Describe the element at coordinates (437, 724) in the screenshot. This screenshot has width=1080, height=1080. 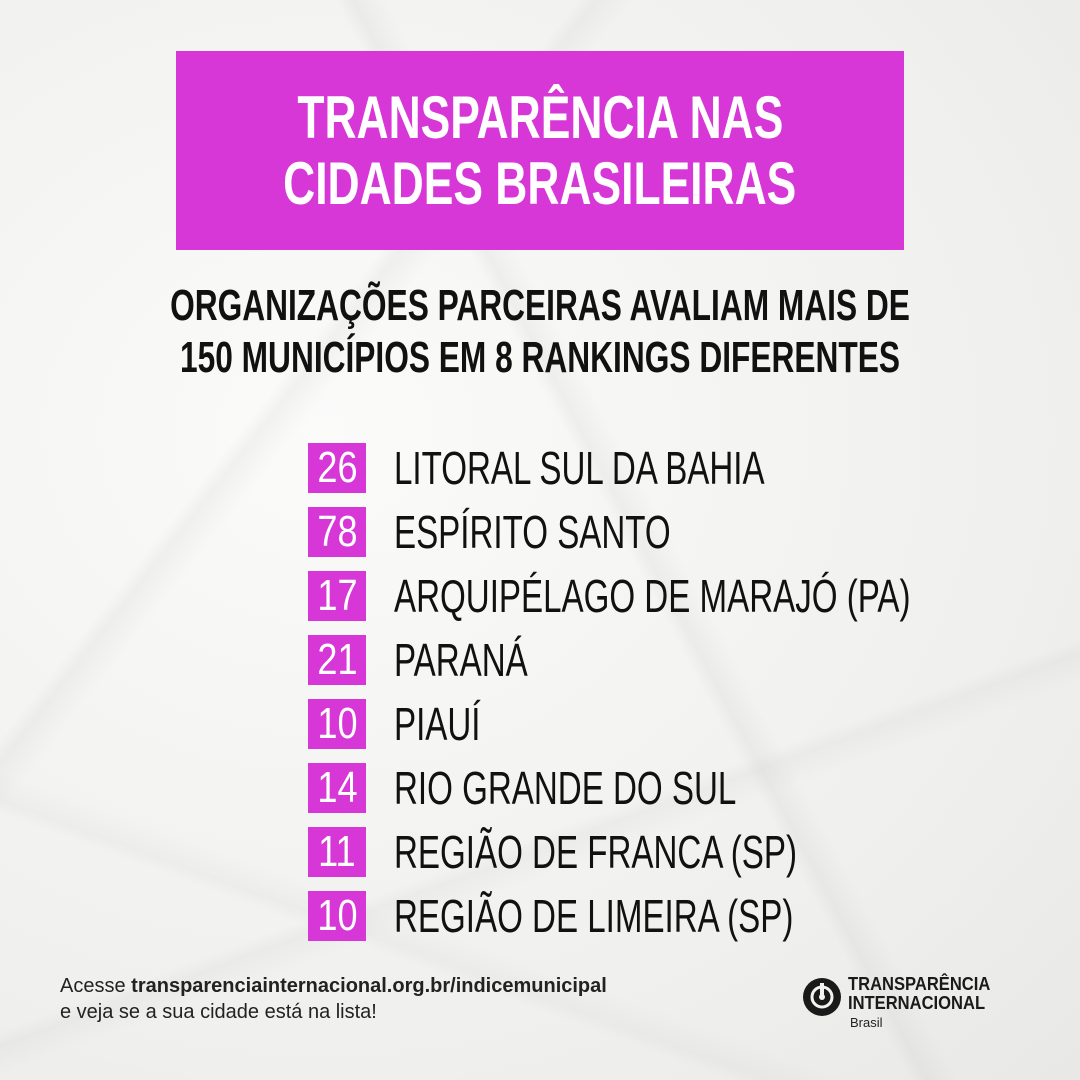
I see `region-name: PIAUÍ` at that location.